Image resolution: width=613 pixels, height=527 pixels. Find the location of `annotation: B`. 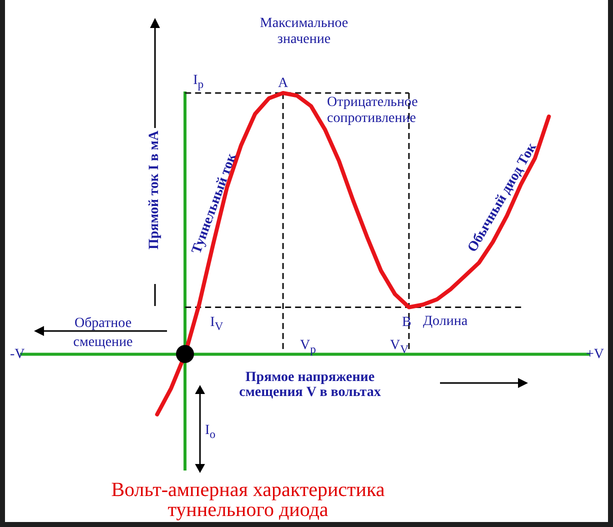

annotation: B is located at coordinates (407, 323).